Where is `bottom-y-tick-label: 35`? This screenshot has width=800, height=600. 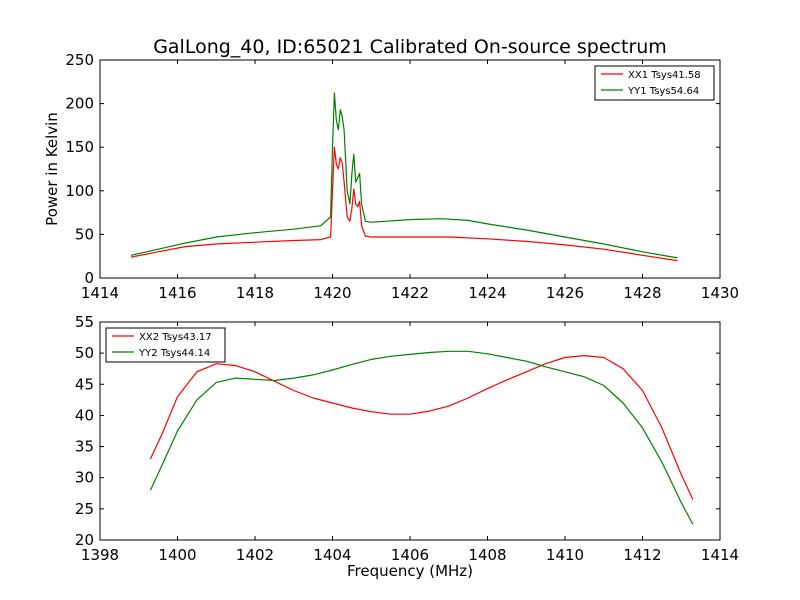
bottom-y-tick-label: 35 is located at coordinates (84, 447).